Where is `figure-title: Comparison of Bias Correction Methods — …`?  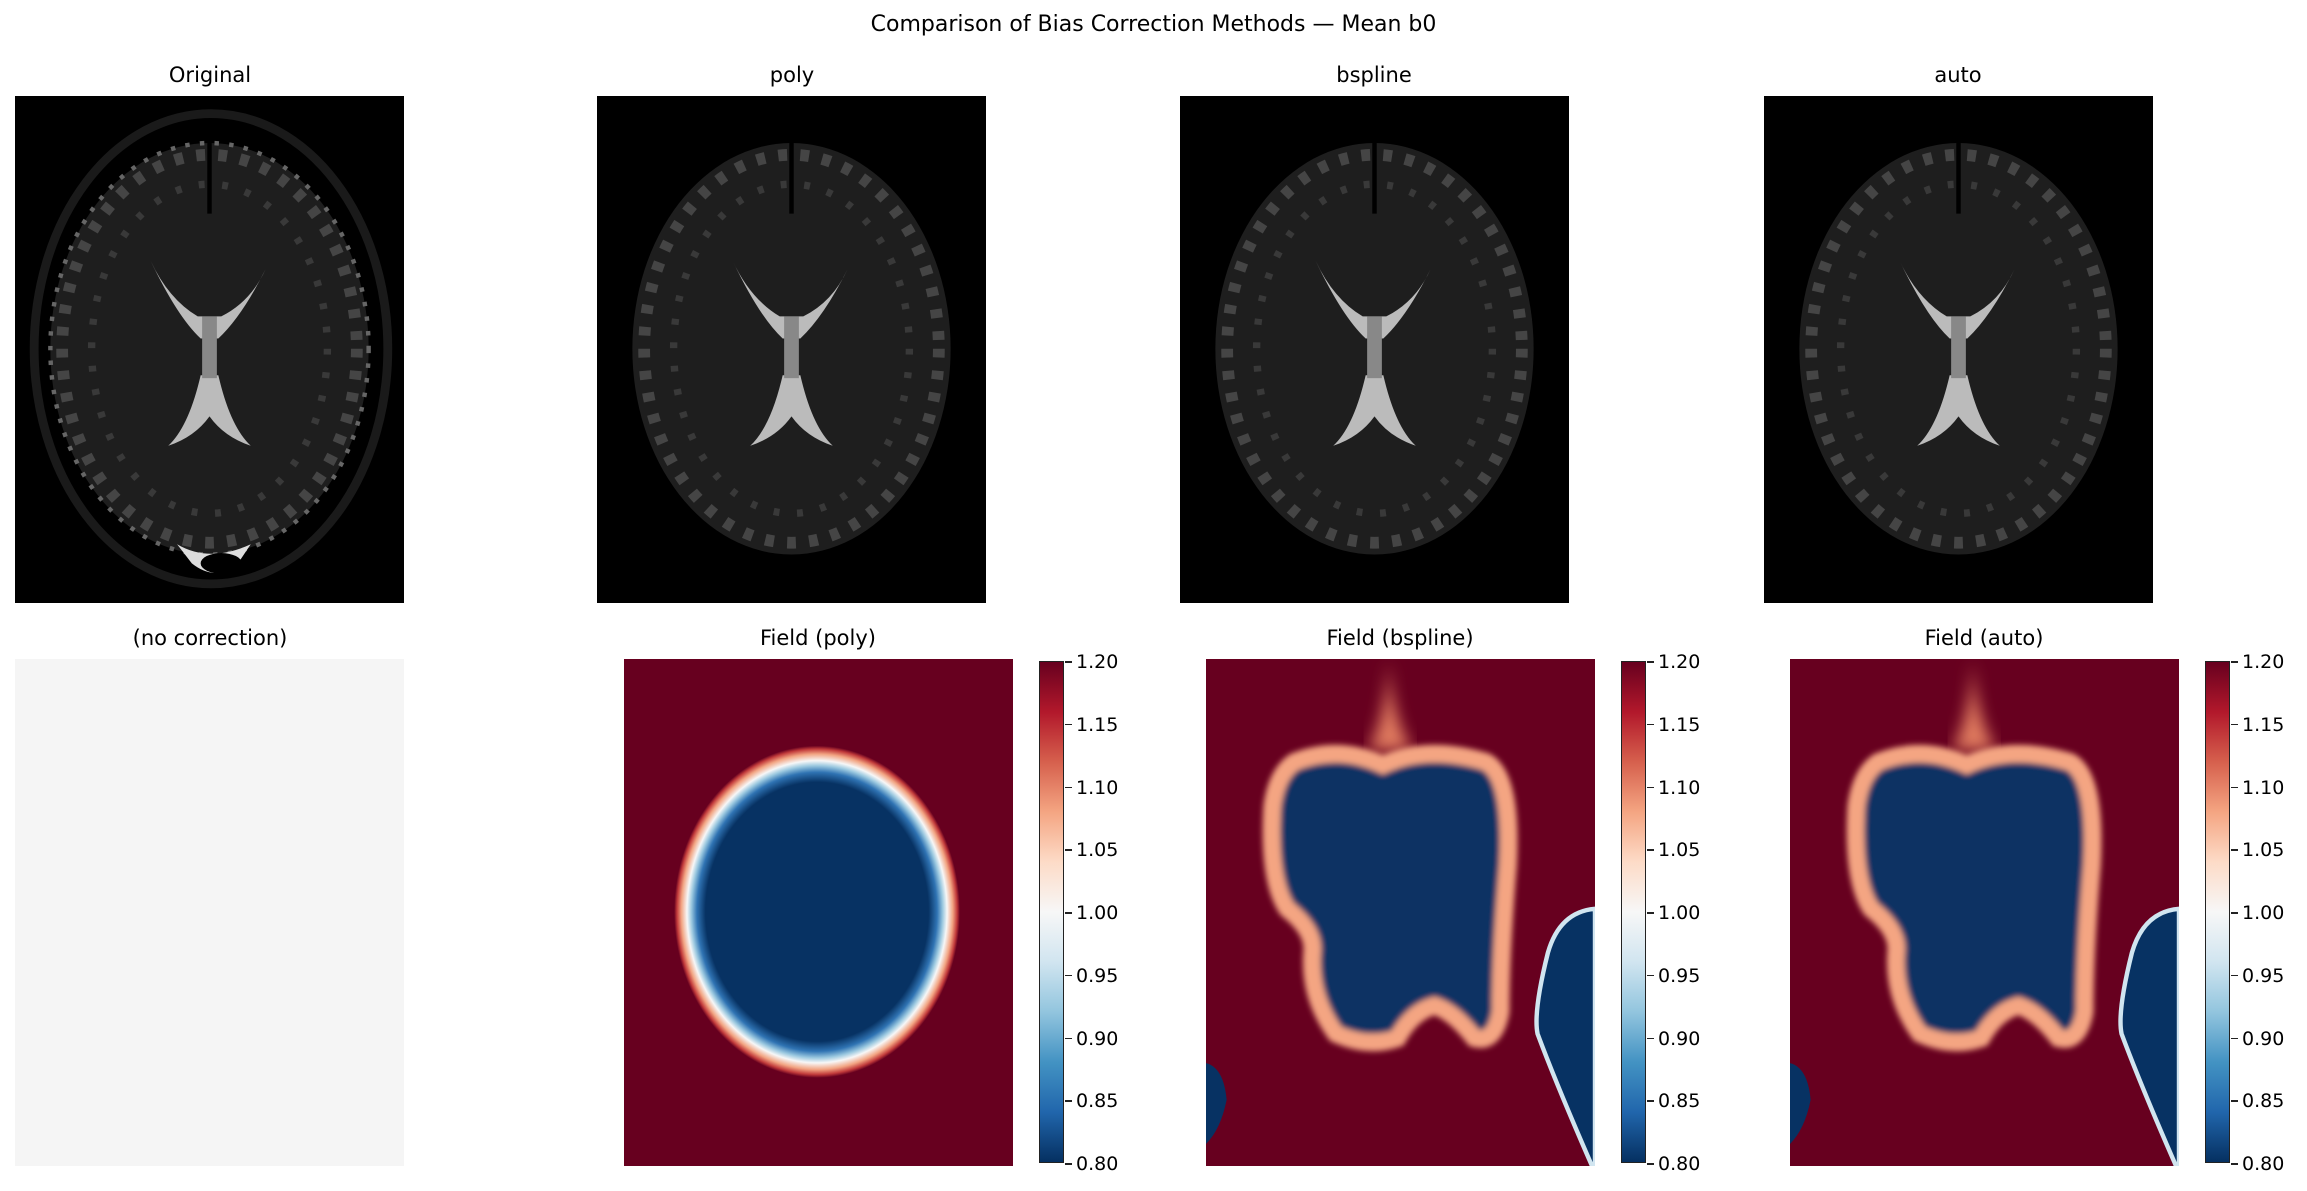 figure-title: Comparison of Bias Correction Methods — … is located at coordinates (1153, 24).